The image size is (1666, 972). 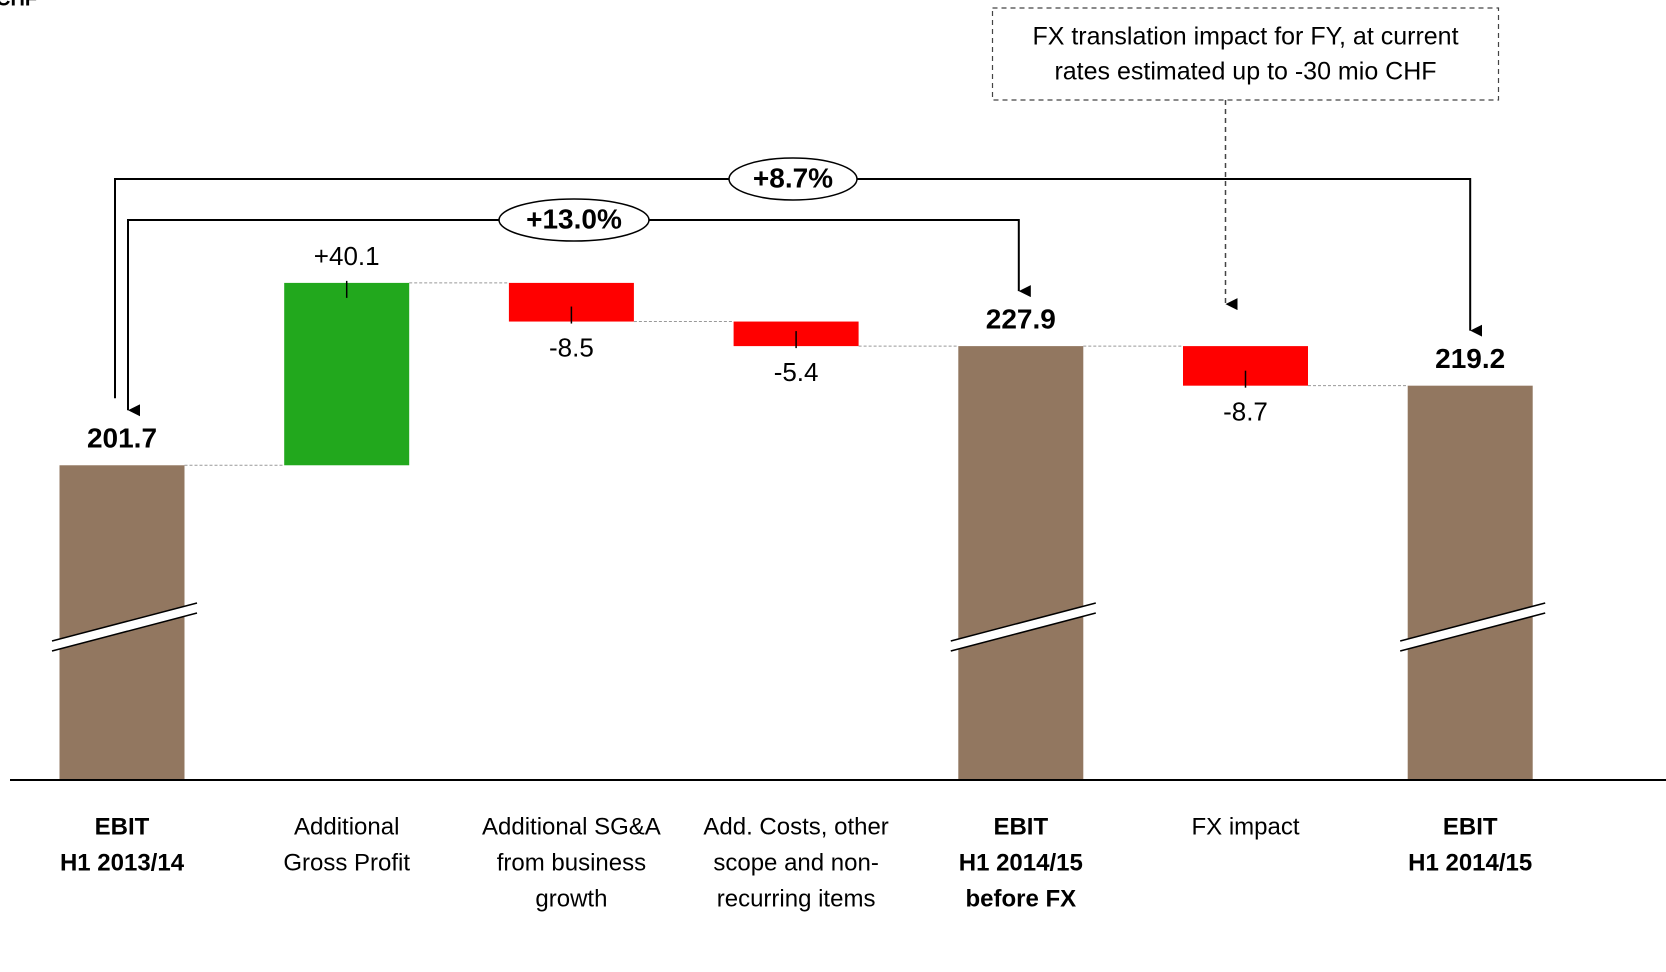 What do you see at coordinates (347, 374) in the screenshot?
I see `delta-bar` at bounding box center [347, 374].